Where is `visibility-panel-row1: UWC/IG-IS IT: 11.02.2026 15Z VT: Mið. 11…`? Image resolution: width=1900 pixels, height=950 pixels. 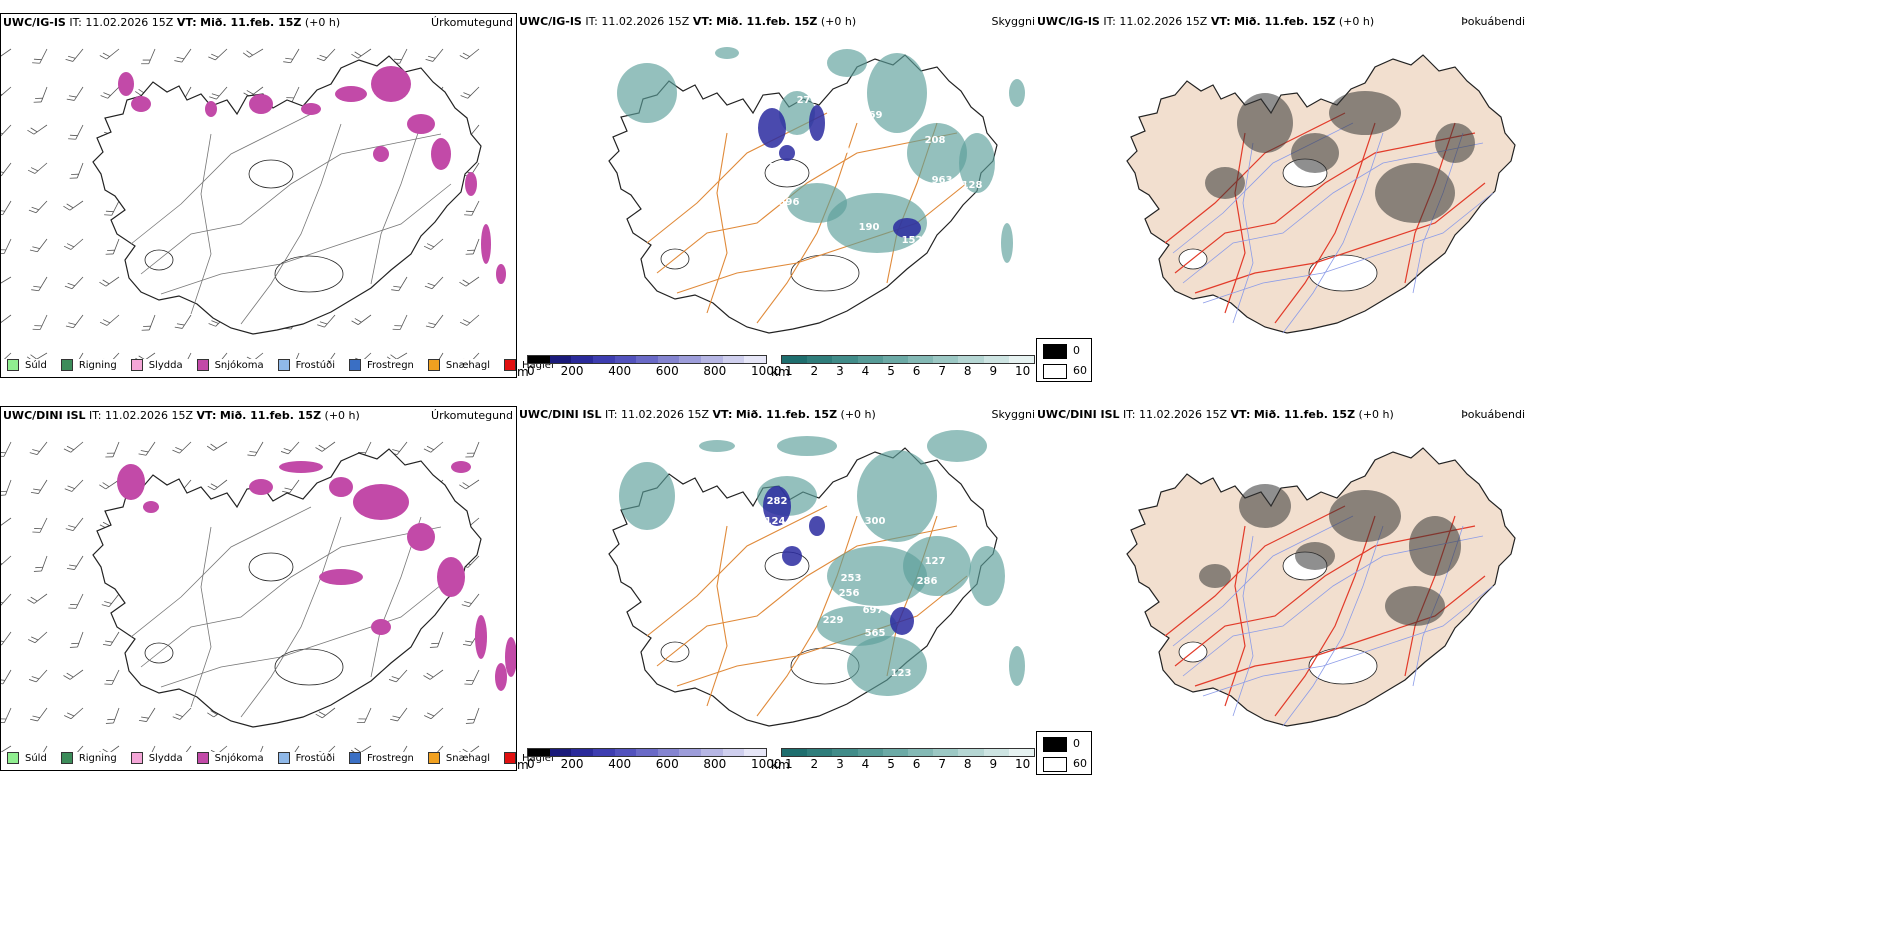
visibility-panel-row1: UWC/IG-IS IT: 11.02.2026 15Z VT: Mið. 11… is located at coordinates (776, 196).